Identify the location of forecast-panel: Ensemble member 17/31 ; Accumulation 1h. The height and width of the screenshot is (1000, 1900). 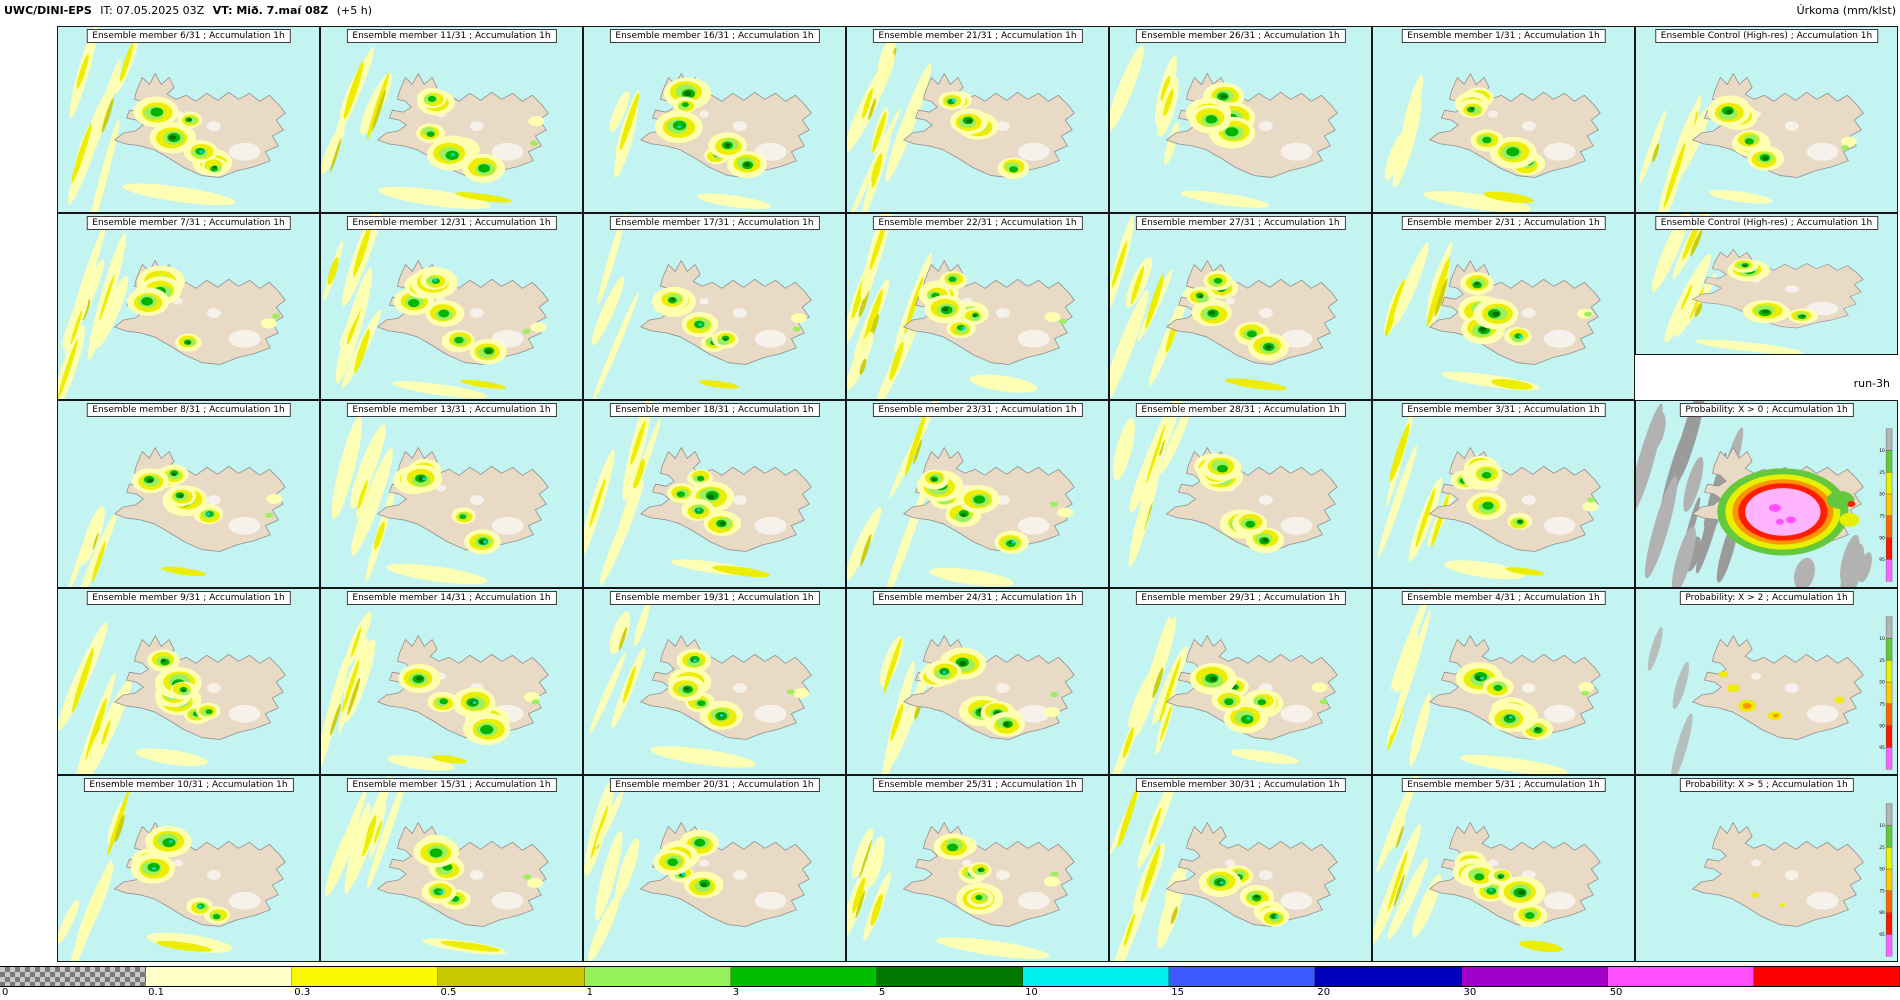
(714, 307).